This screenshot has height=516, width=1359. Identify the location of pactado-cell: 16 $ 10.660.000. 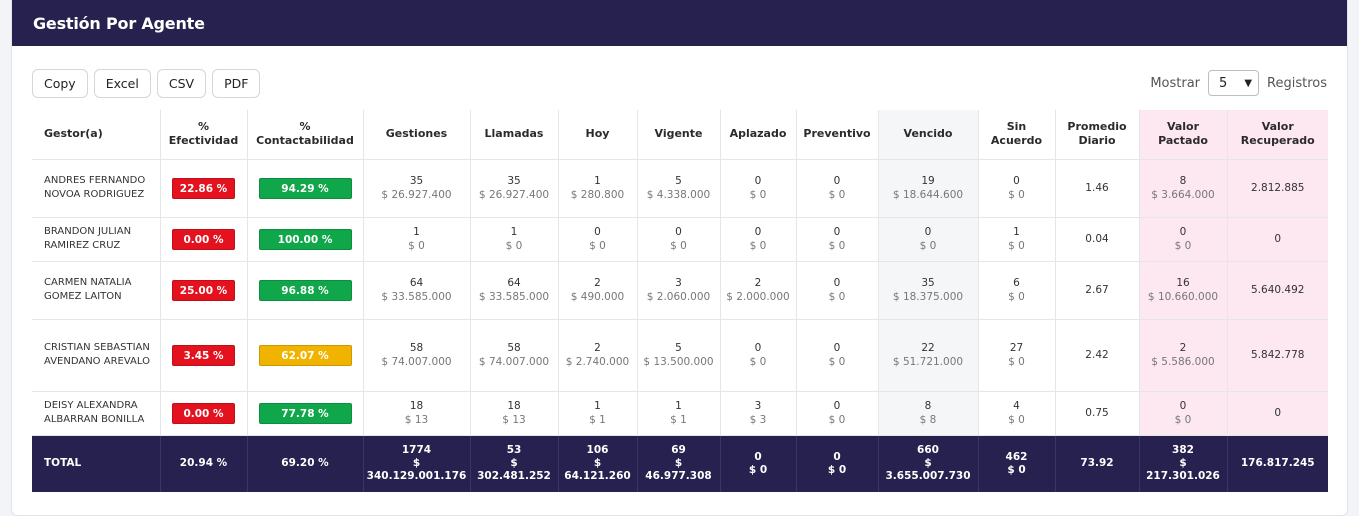
(1183, 290).